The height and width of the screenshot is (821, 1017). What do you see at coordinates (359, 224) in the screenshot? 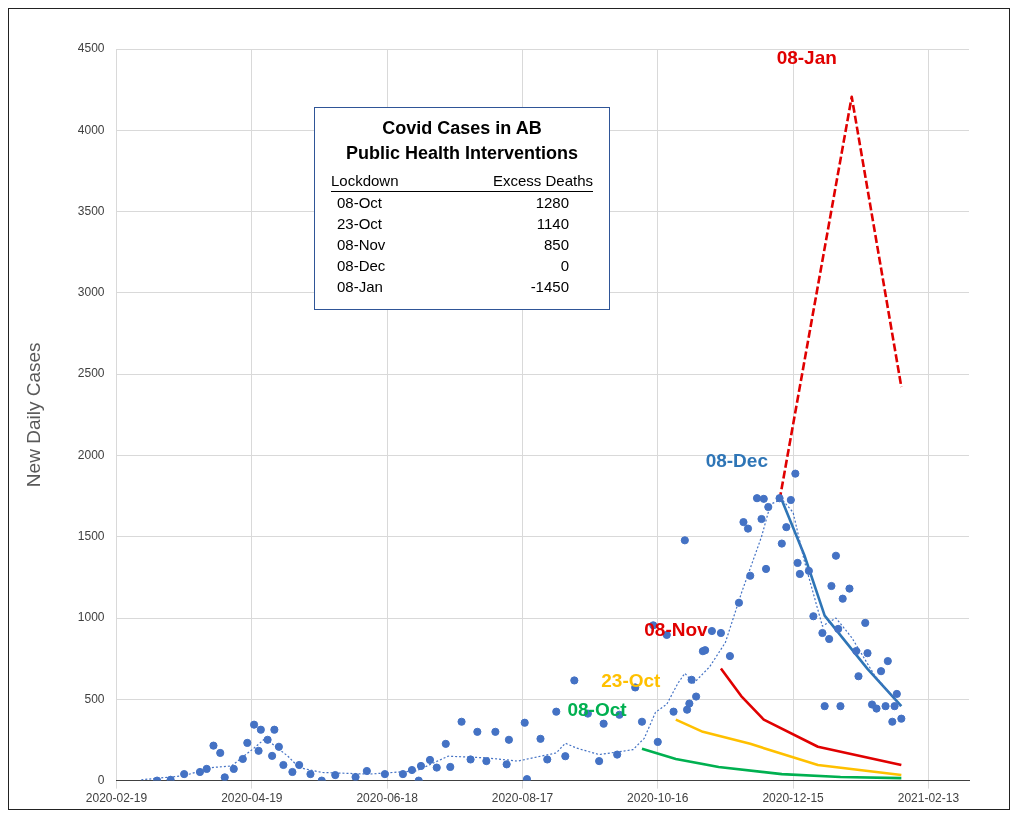
I see `annotation: 23-Oct` at bounding box center [359, 224].